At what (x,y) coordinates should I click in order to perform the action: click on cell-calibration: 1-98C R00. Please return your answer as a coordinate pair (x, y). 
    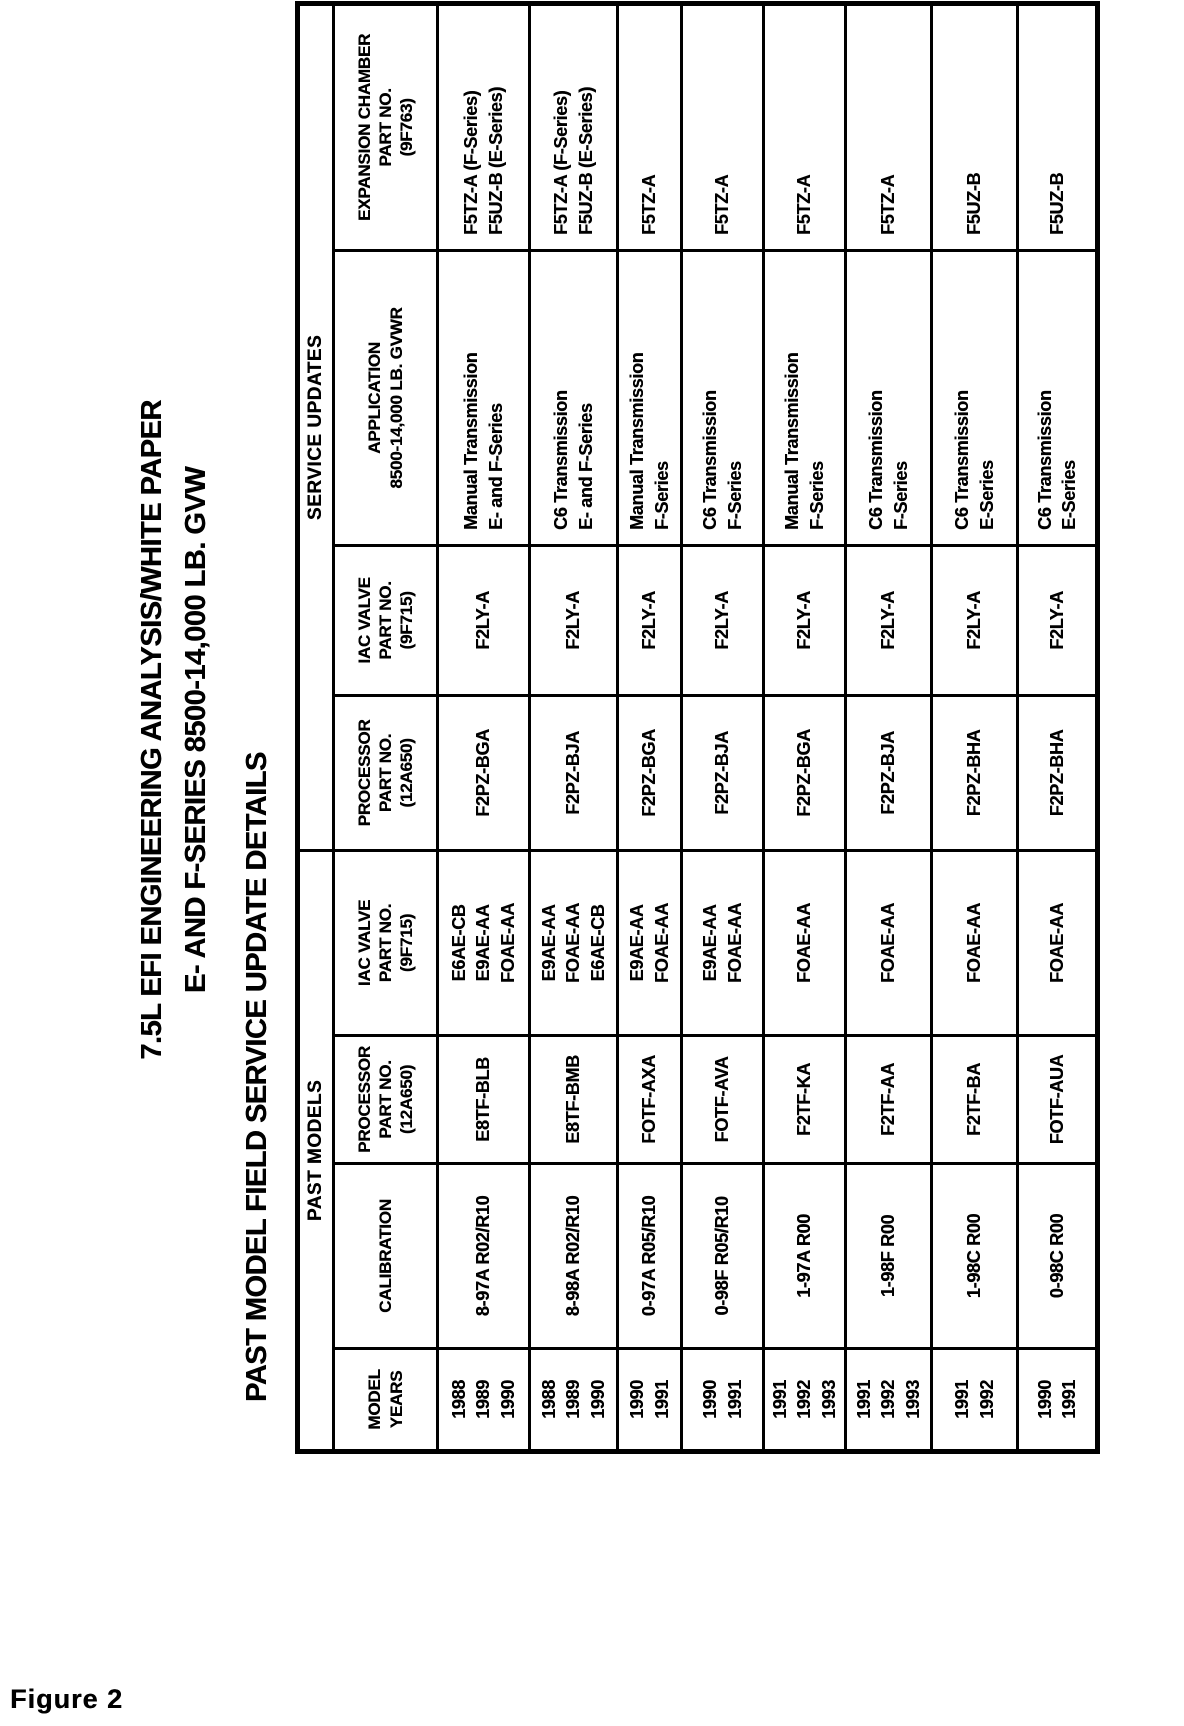
    Looking at the image, I should click on (974, 1256).